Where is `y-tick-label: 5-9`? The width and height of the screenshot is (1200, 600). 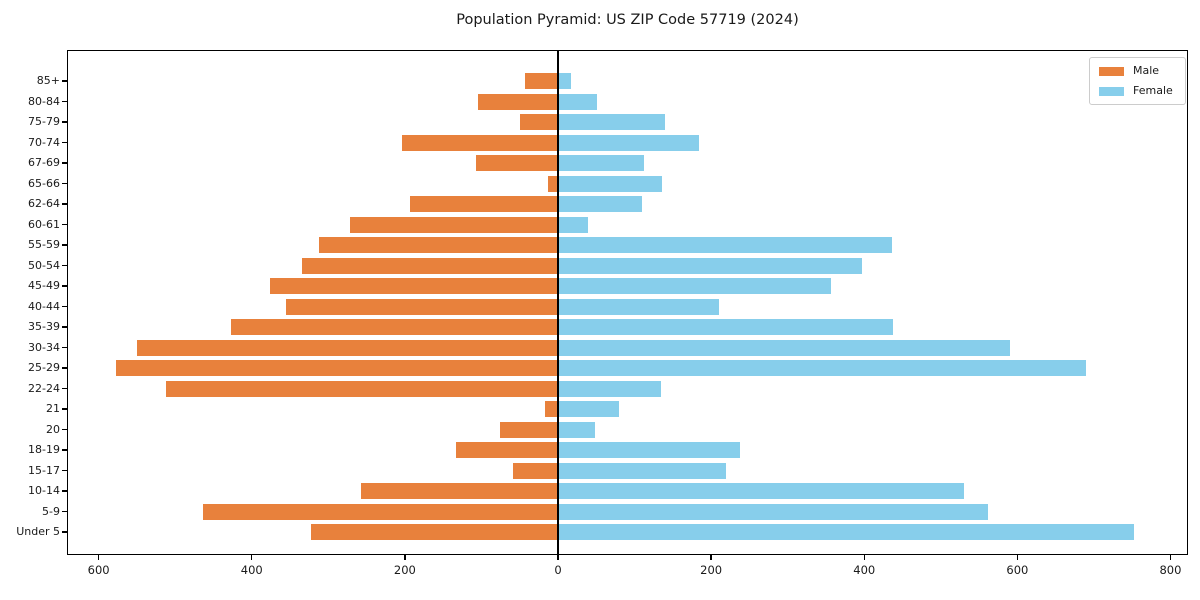 y-tick-label: 5-9 is located at coordinates (51, 511).